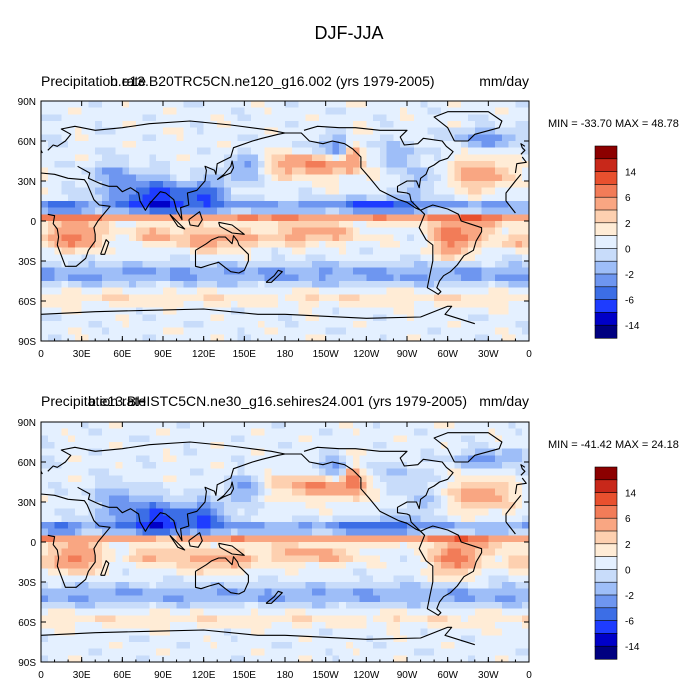  What do you see at coordinates (504, 81) in the screenshot?
I see `panel-1-units: mm/day` at bounding box center [504, 81].